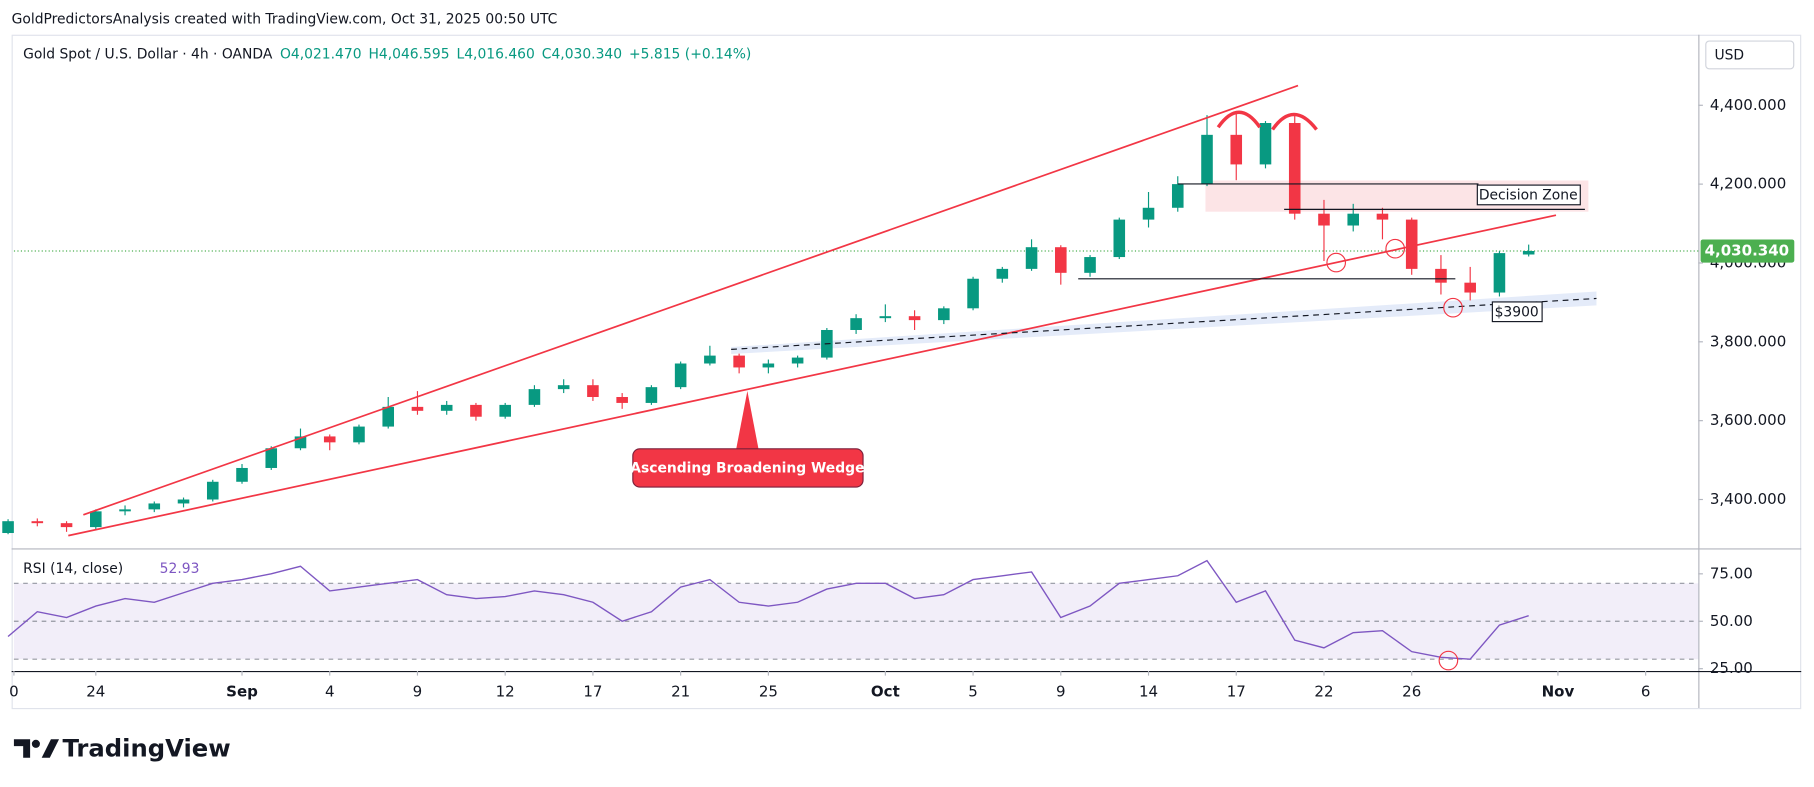 The width and height of the screenshot is (1814, 787). Describe the element at coordinates (690, 54) in the screenshot. I see `ohlc-value: +5.815 (+0.14%)` at that location.